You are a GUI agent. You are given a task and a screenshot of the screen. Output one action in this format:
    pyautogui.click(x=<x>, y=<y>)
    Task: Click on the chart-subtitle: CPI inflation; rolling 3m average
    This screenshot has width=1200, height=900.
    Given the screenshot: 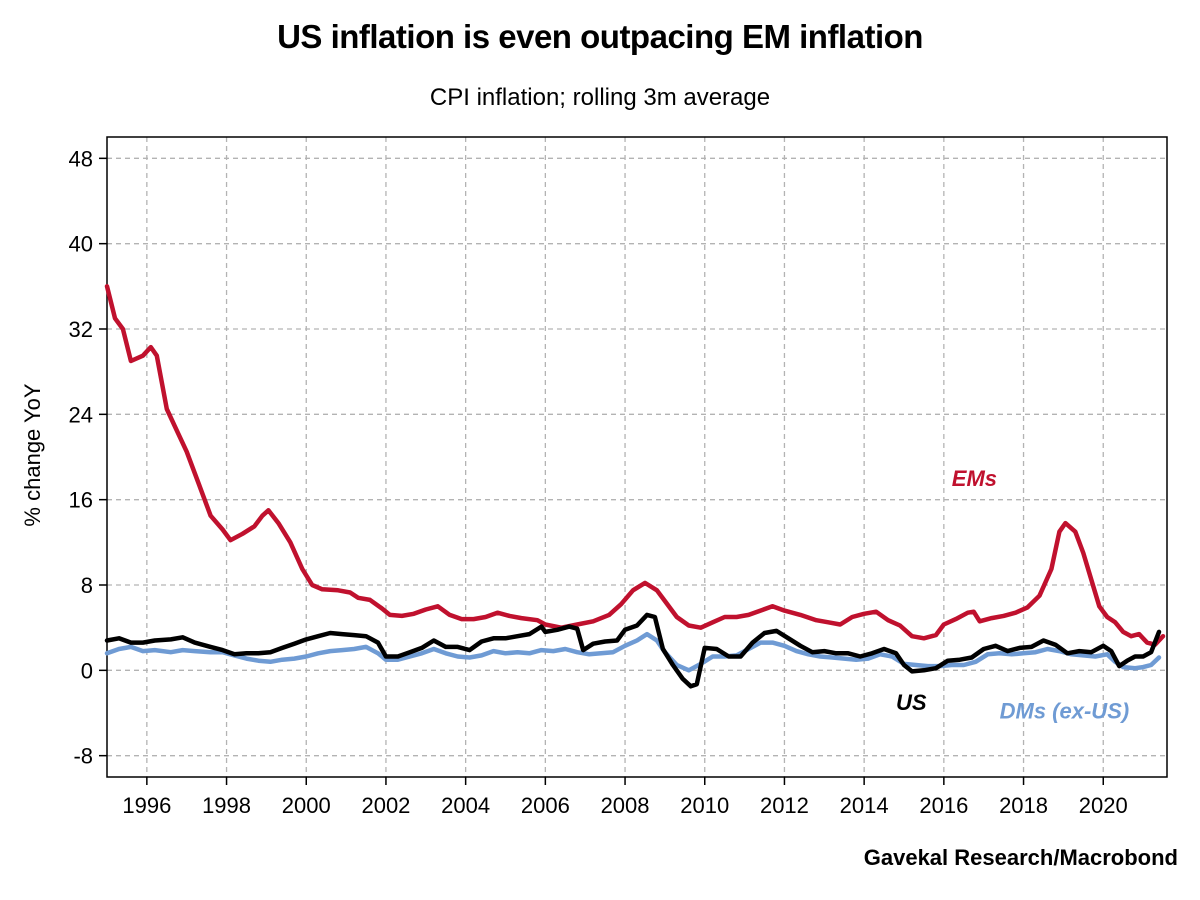 What is the action you would take?
    pyautogui.click(x=600, y=97)
    